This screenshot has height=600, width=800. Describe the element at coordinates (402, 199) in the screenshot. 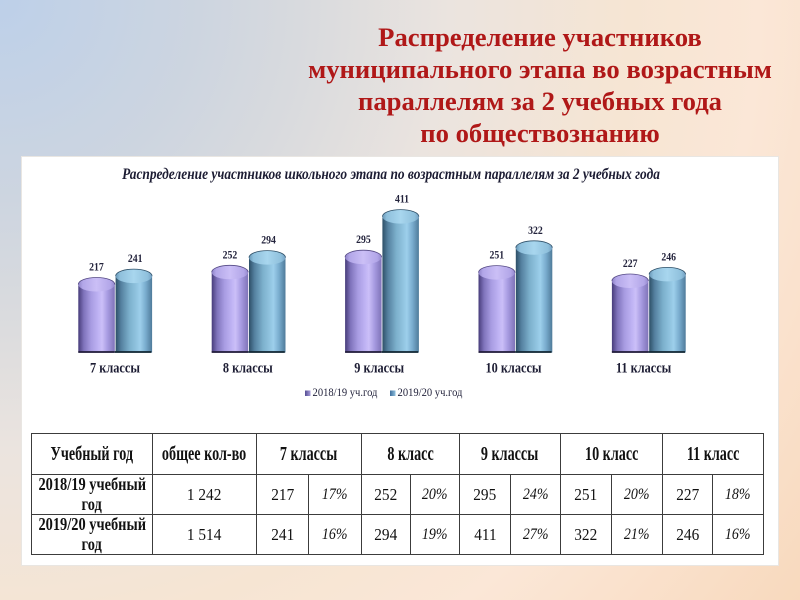

I see `svg-text: 411` at that location.